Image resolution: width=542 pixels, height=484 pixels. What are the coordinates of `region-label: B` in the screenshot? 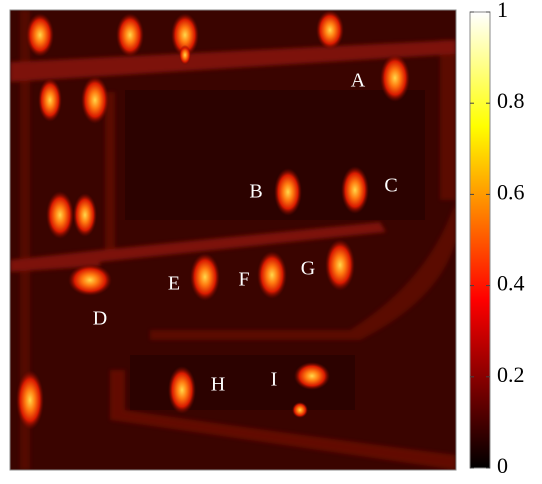 It's located at (255, 192).